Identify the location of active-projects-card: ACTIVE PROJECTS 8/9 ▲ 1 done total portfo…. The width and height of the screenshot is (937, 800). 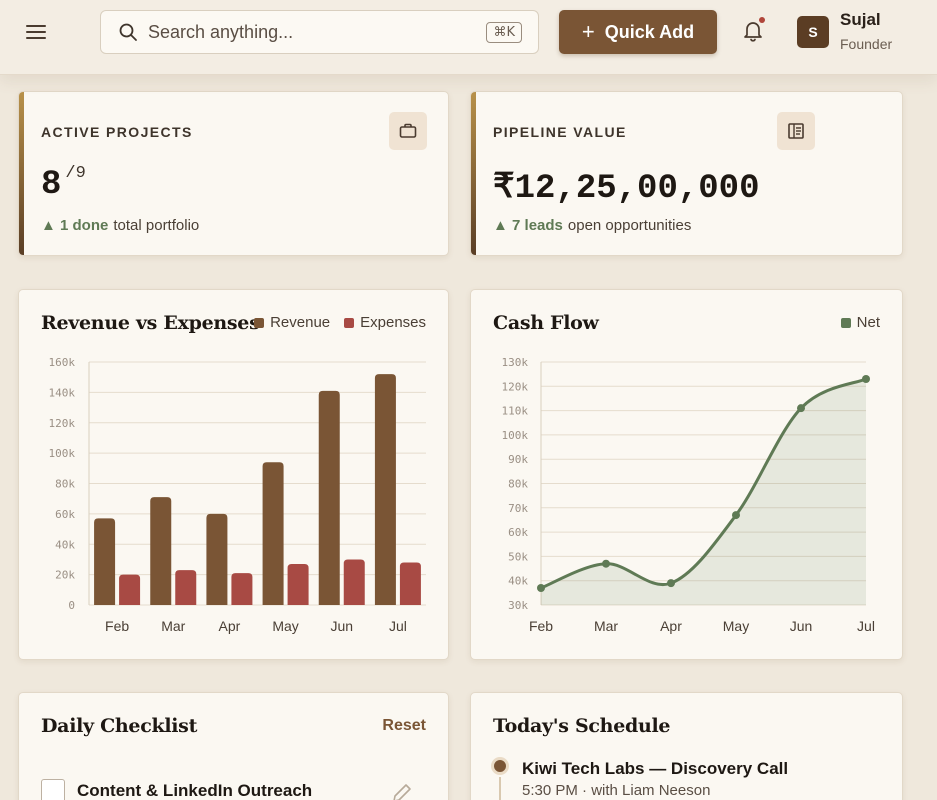
(233, 173).